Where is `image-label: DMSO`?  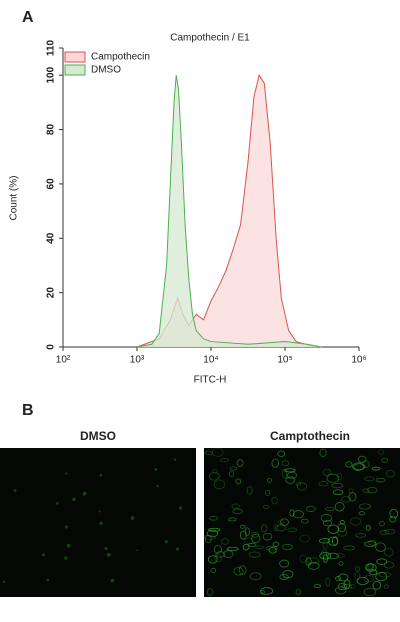
image-label: DMSO is located at coordinates (98, 436).